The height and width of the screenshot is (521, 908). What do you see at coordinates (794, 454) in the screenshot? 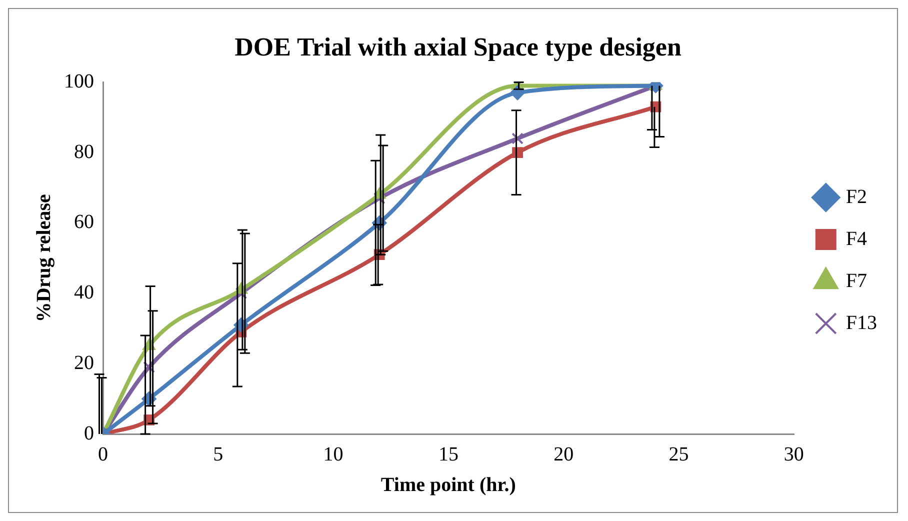
I see `x-tick-label: 30` at bounding box center [794, 454].